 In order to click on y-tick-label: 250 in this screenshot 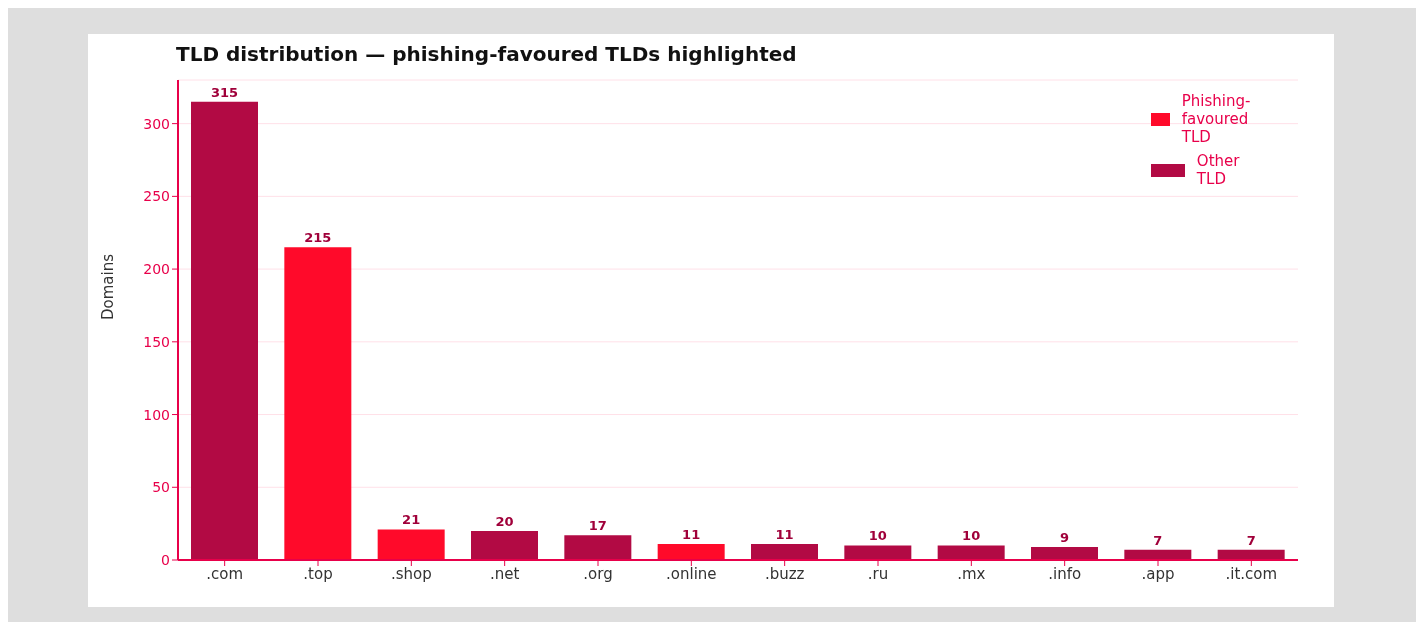, I will do `click(156, 196)`.